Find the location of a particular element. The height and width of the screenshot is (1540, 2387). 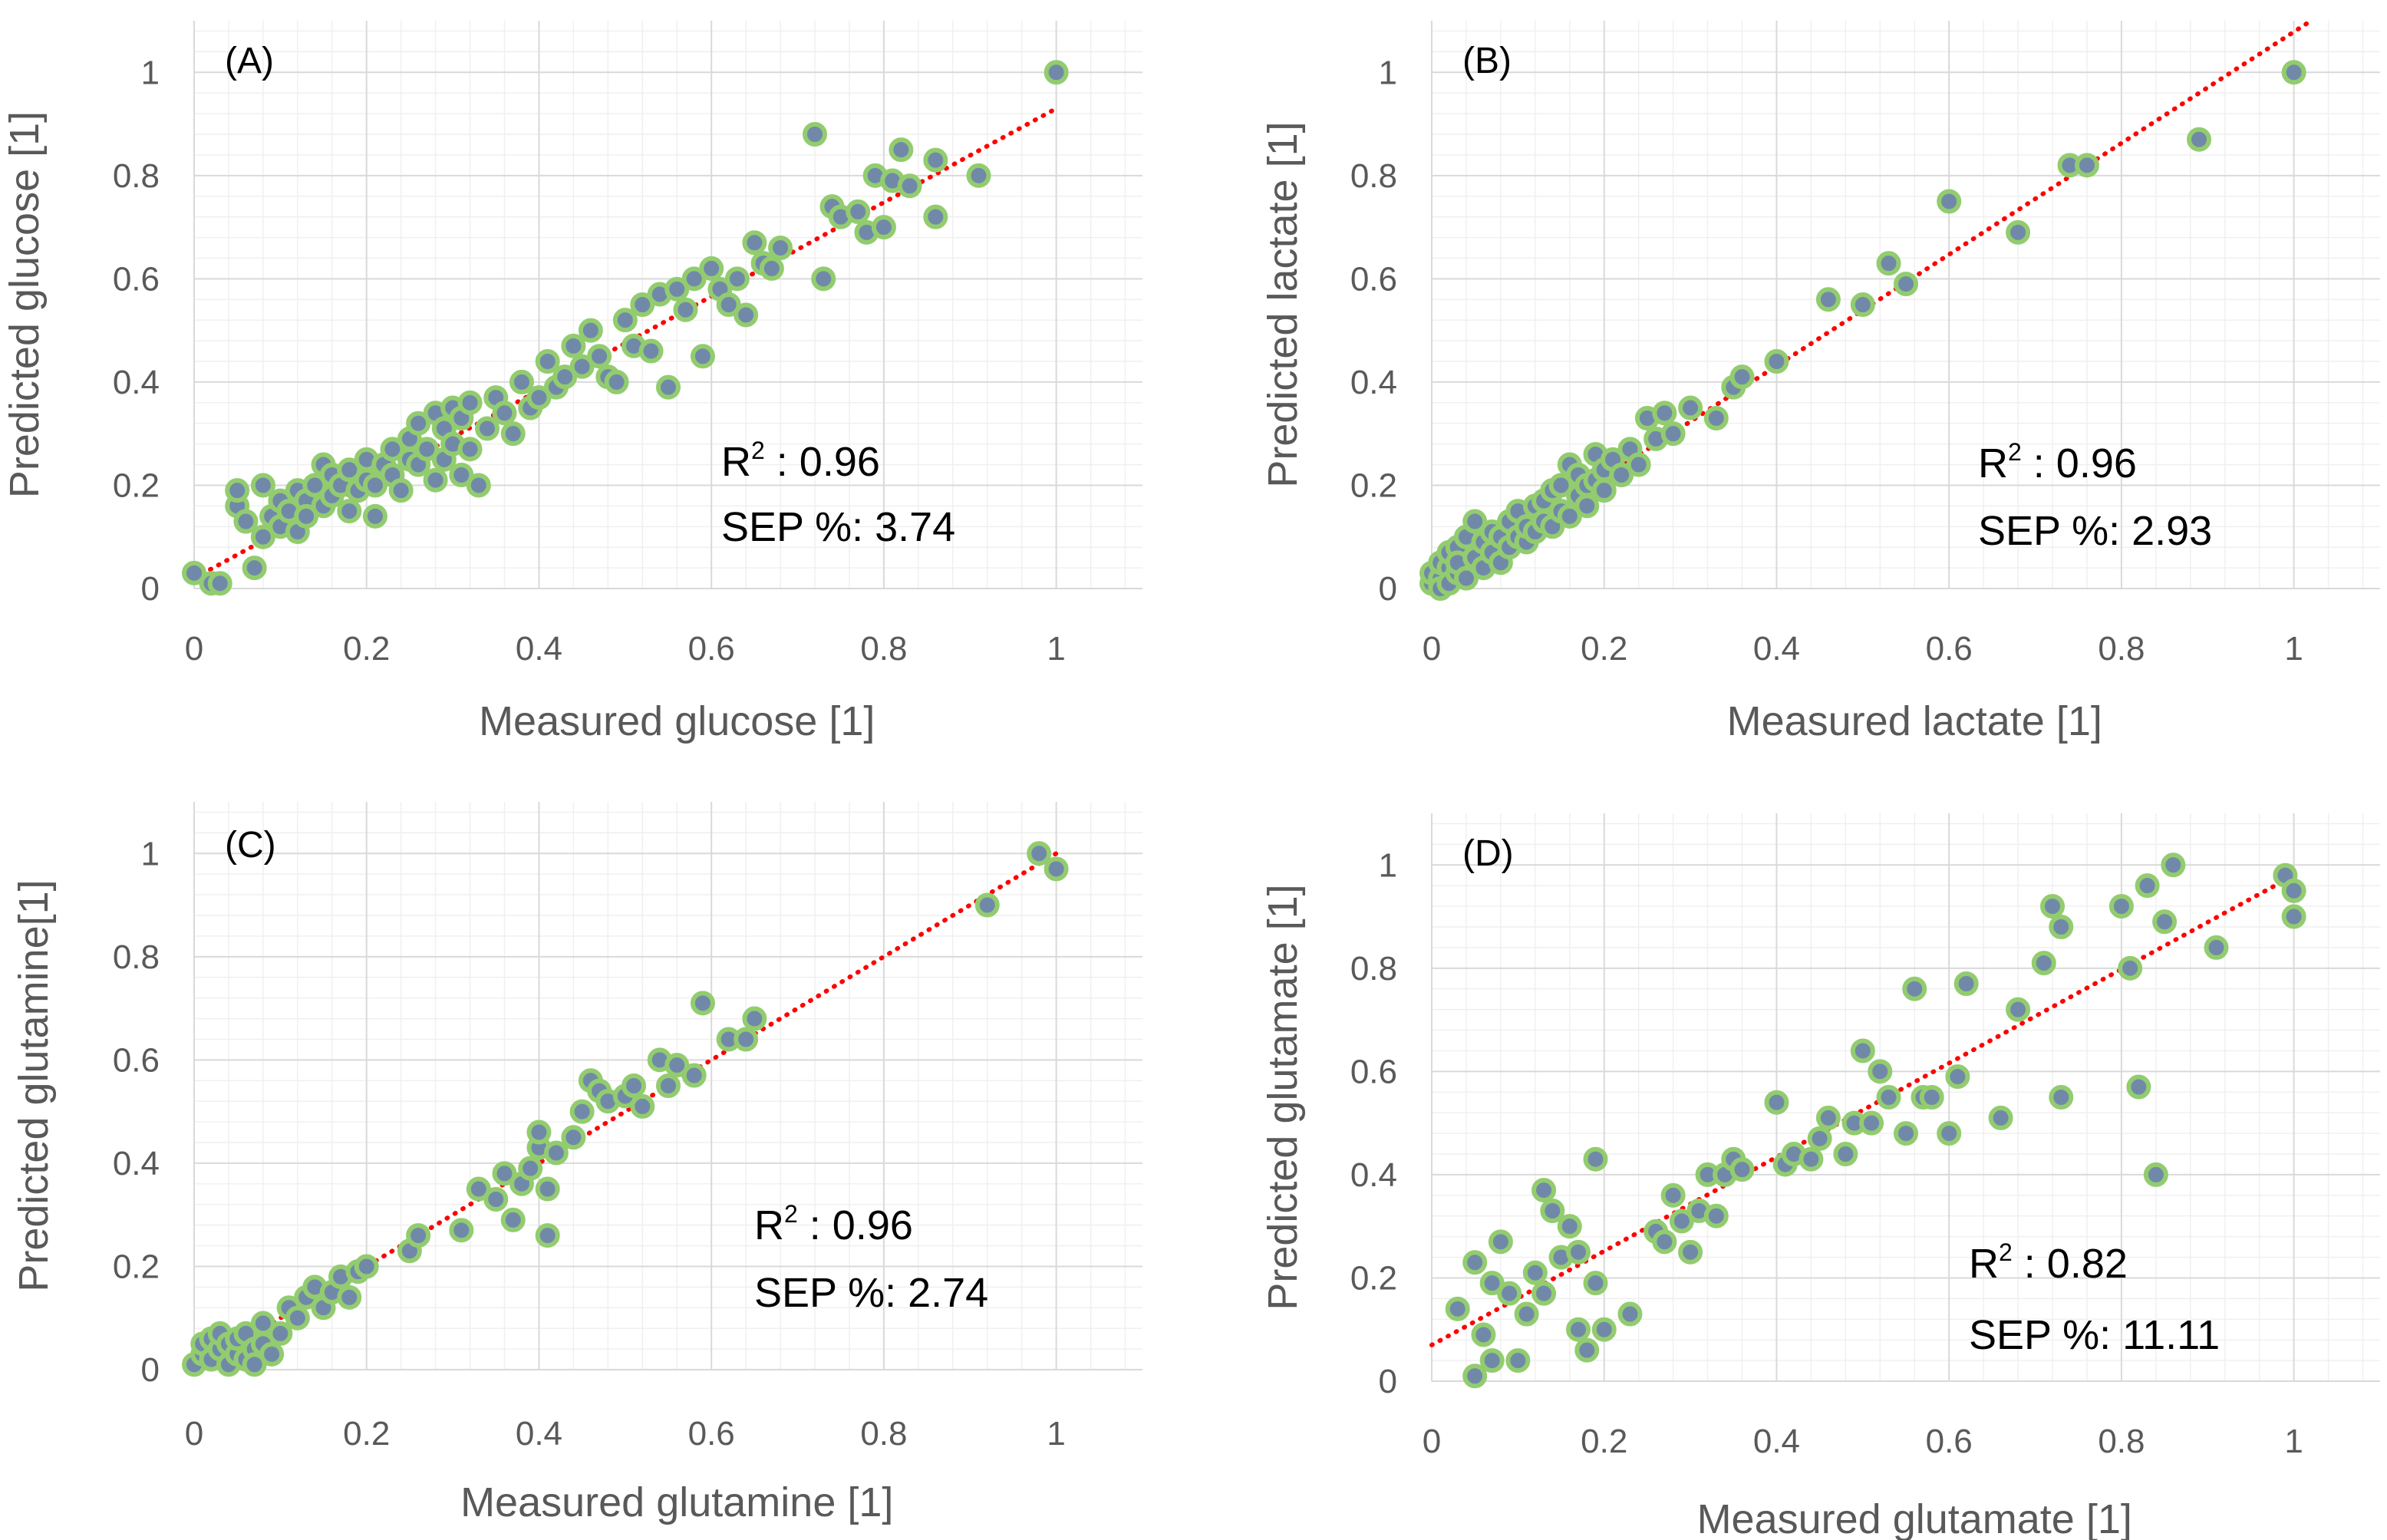

y-axis-title: Predicted glucose [1] is located at coordinates (25, 305).